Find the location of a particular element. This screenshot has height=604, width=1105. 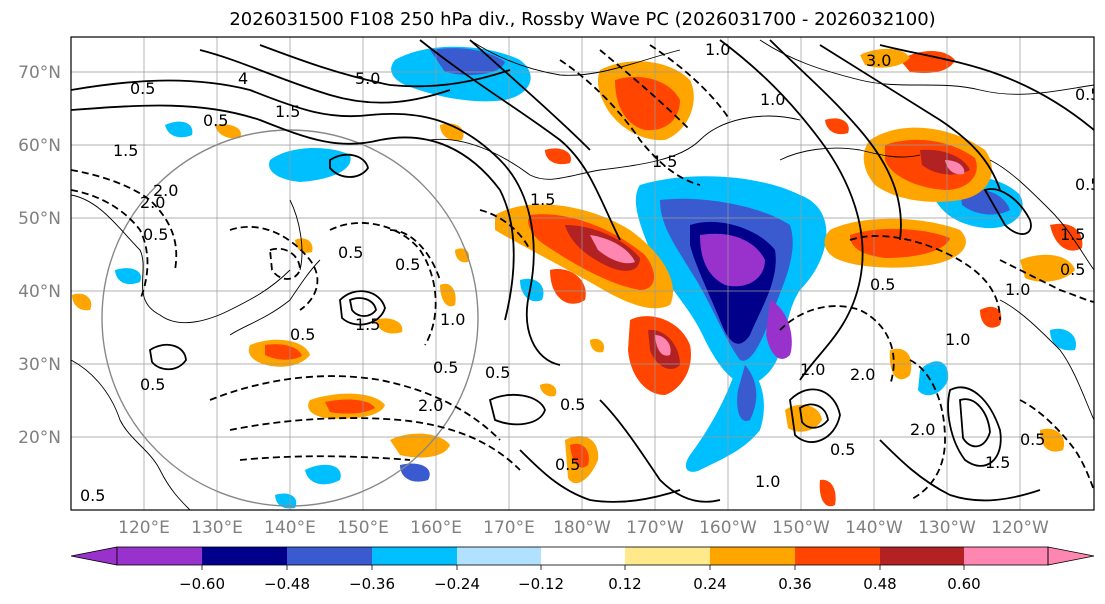

colorbar-tick-label: 0.36 is located at coordinates (794, 584).